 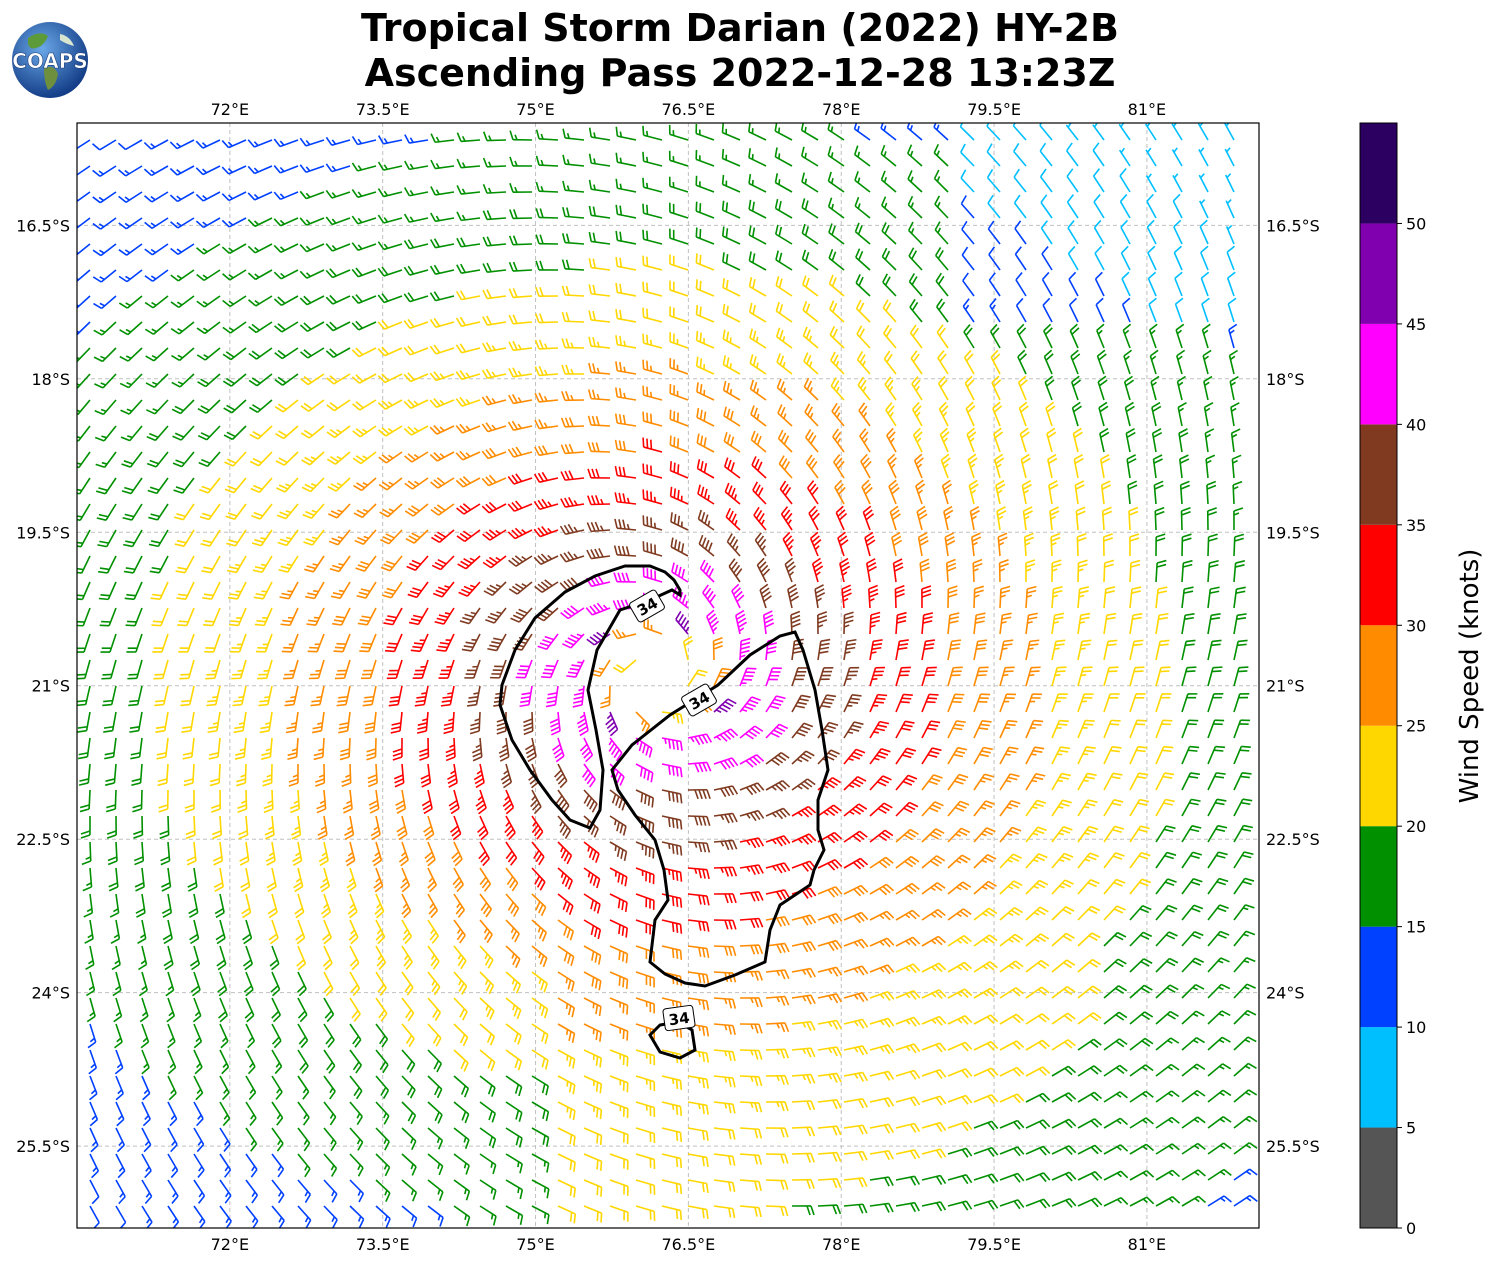 I want to click on wind-34kt-contours: 34 34 34, so click(x=664, y=812).